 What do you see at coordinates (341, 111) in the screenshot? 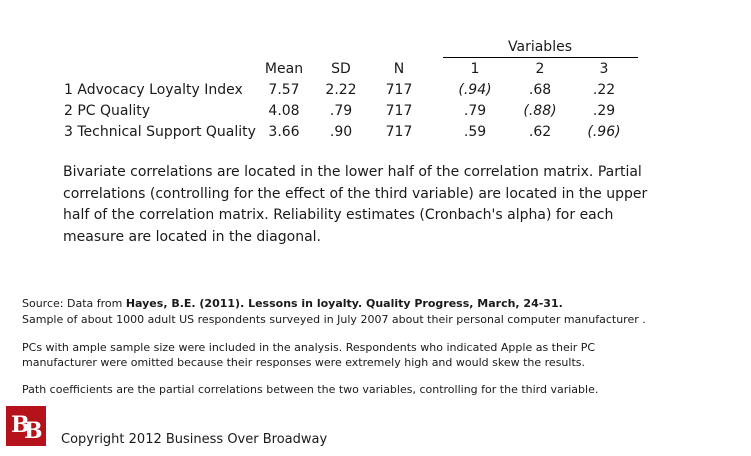
I see `cell-sd: .79` at bounding box center [341, 111].